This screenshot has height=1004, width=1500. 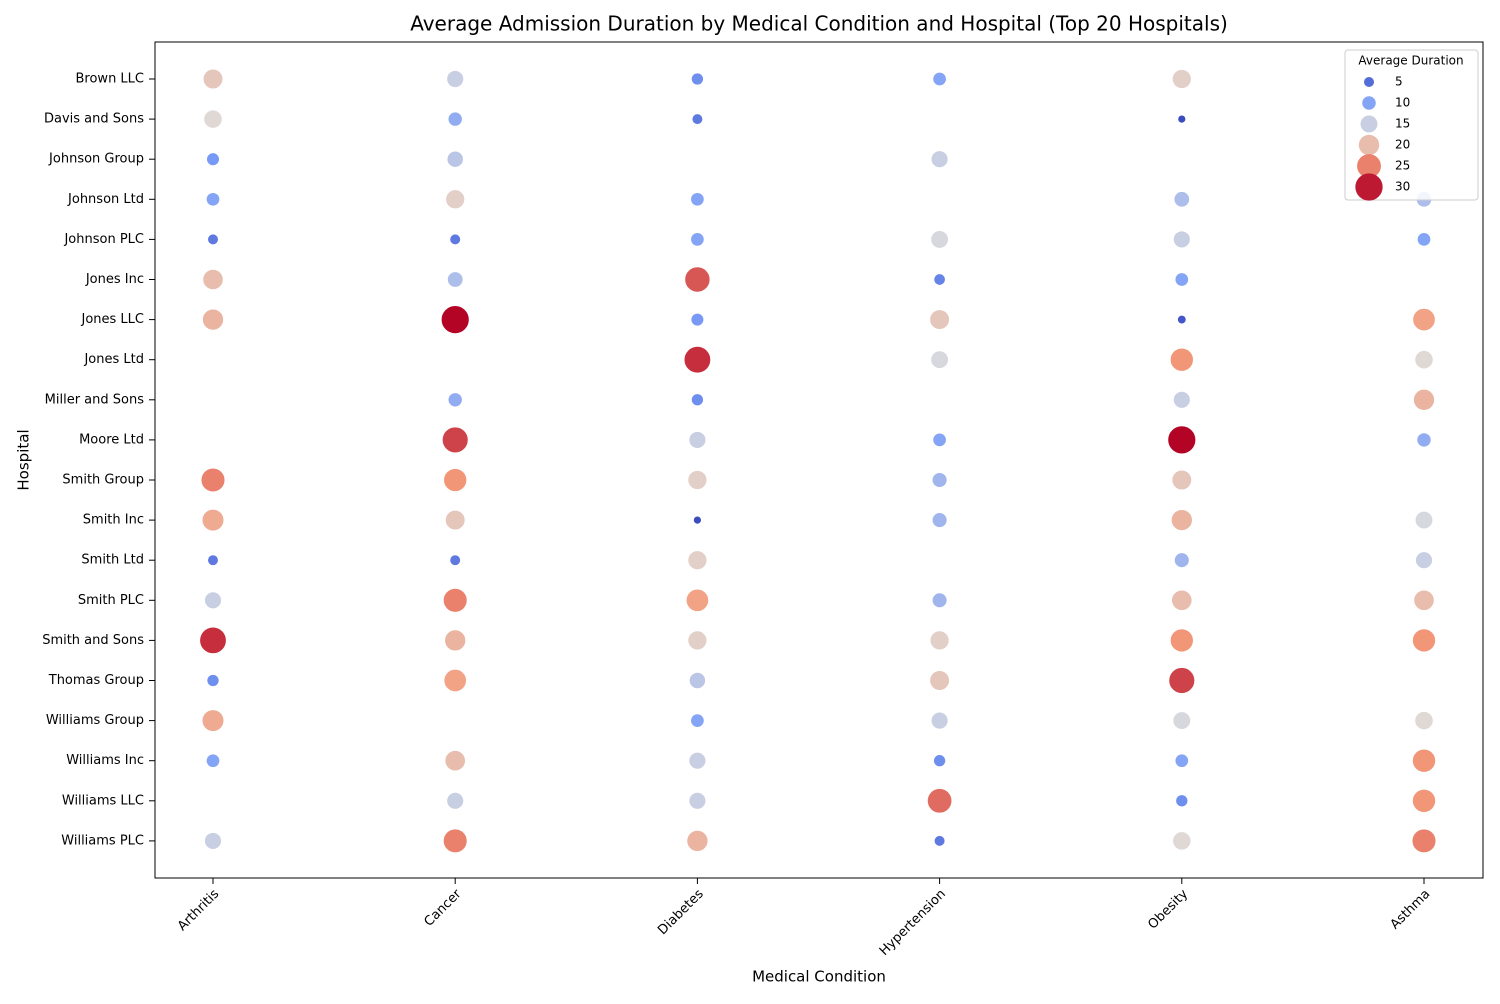 I want to click on x-tick-label: Arthritis, so click(x=199, y=911).